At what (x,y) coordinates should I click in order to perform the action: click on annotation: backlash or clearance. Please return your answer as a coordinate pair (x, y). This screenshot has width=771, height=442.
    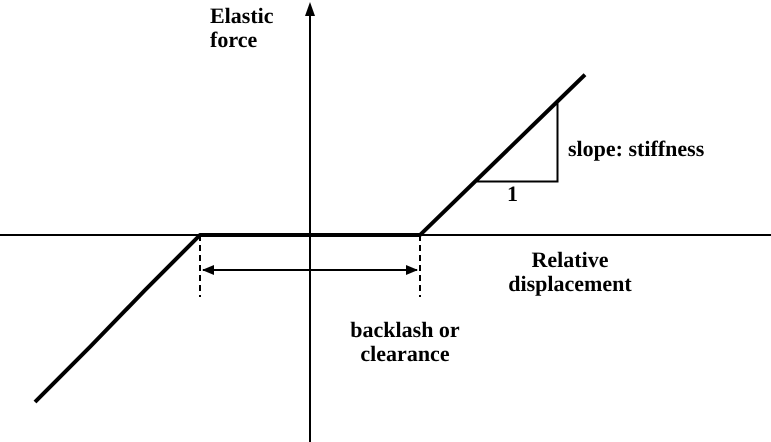
    Looking at the image, I should click on (405, 341).